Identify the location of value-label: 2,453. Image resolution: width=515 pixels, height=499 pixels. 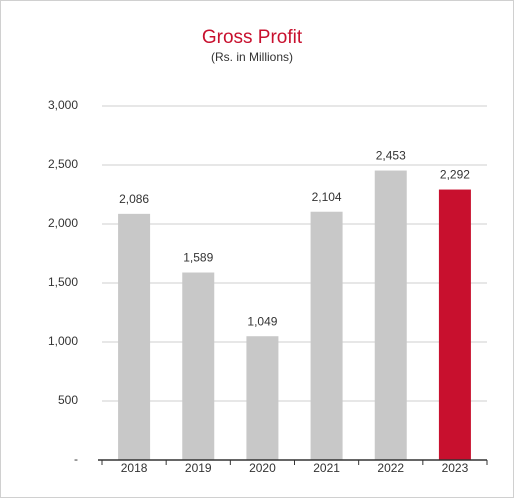
(391, 156).